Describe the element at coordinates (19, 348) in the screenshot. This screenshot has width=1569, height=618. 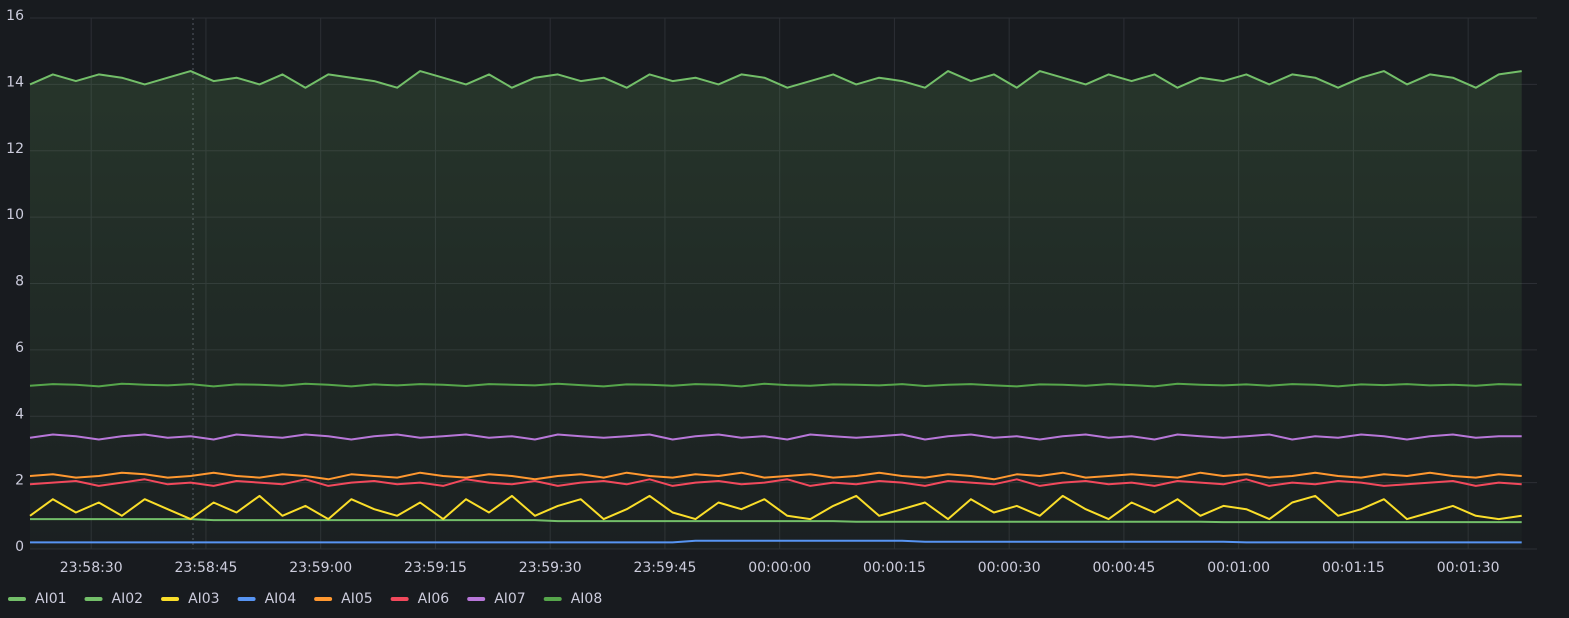
I see `y-tick-label: 6` at that location.